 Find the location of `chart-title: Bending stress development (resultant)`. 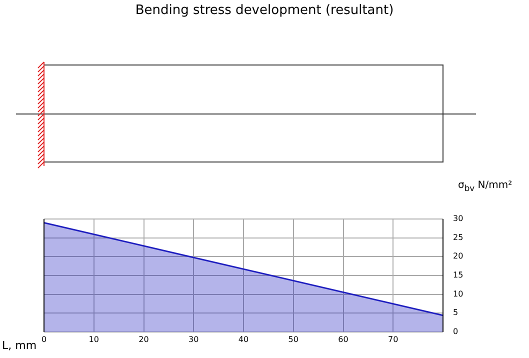

chart-title: Bending stress development (resultant) is located at coordinates (264, 10).